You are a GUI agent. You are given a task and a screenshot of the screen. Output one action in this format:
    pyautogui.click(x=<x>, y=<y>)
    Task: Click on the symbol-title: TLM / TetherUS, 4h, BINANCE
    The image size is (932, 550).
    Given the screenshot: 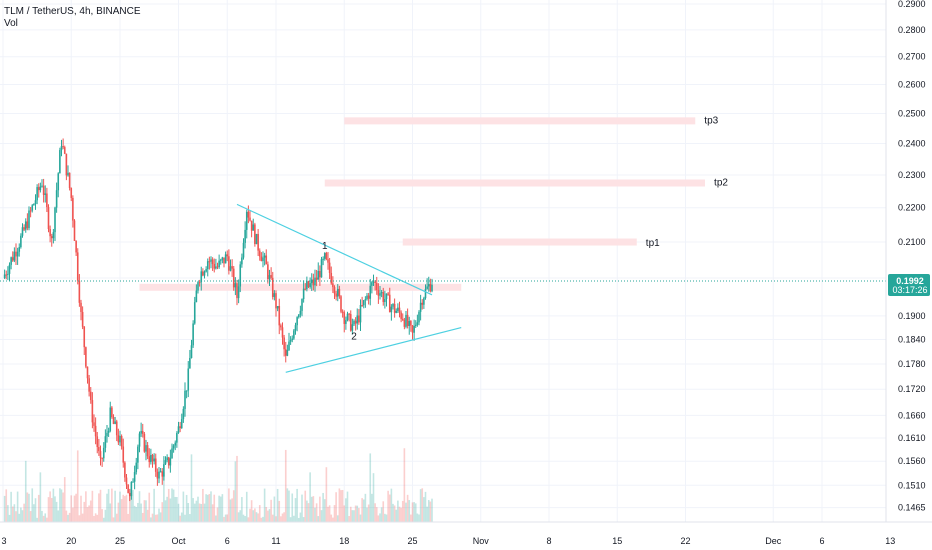 What is the action you would take?
    pyautogui.click(x=72, y=11)
    